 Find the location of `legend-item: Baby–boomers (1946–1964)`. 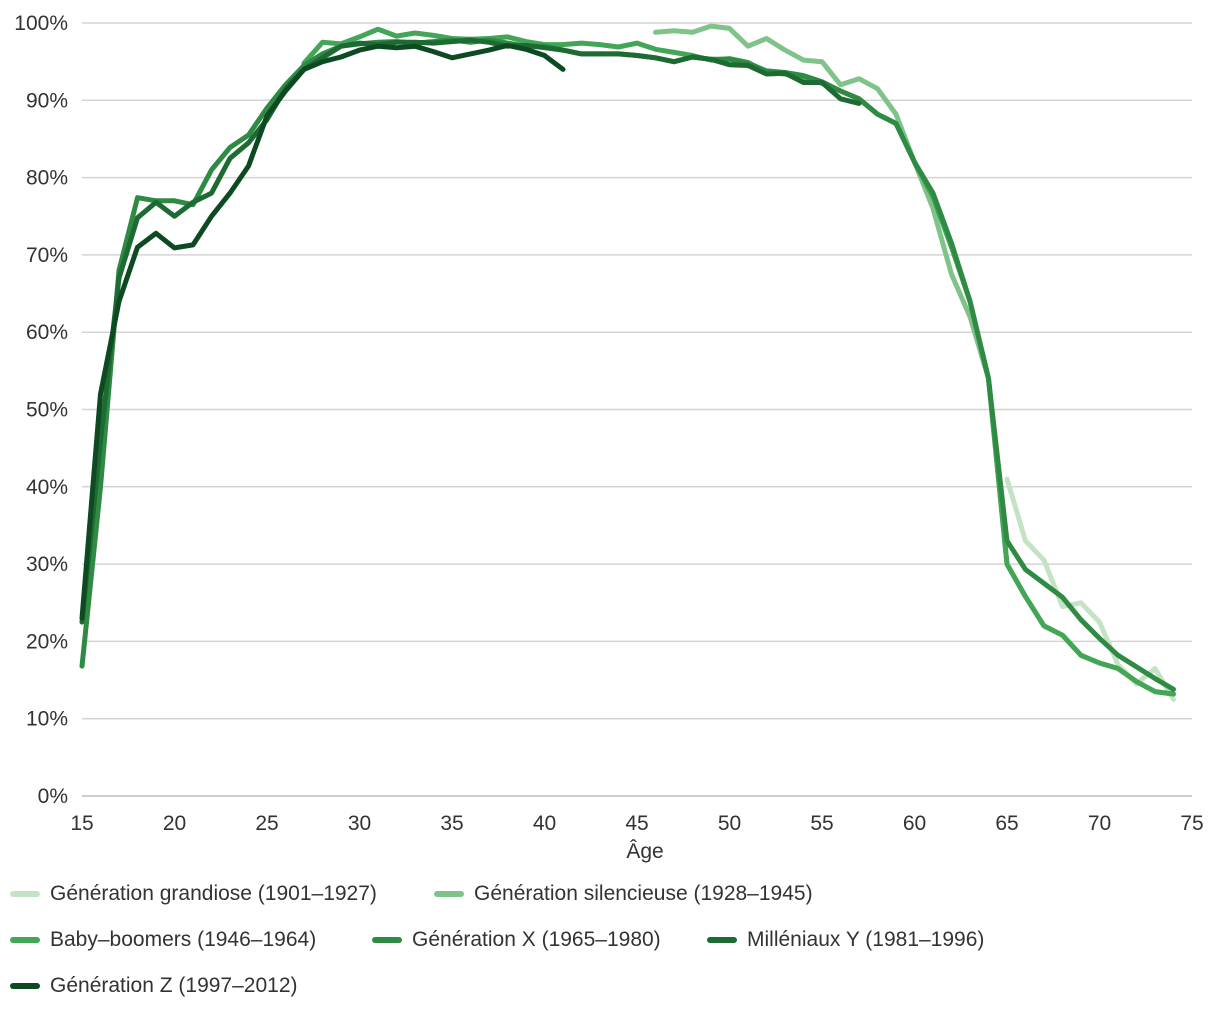

legend-item: Baby–boomers (1946–1964) is located at coordinates (163, 940).